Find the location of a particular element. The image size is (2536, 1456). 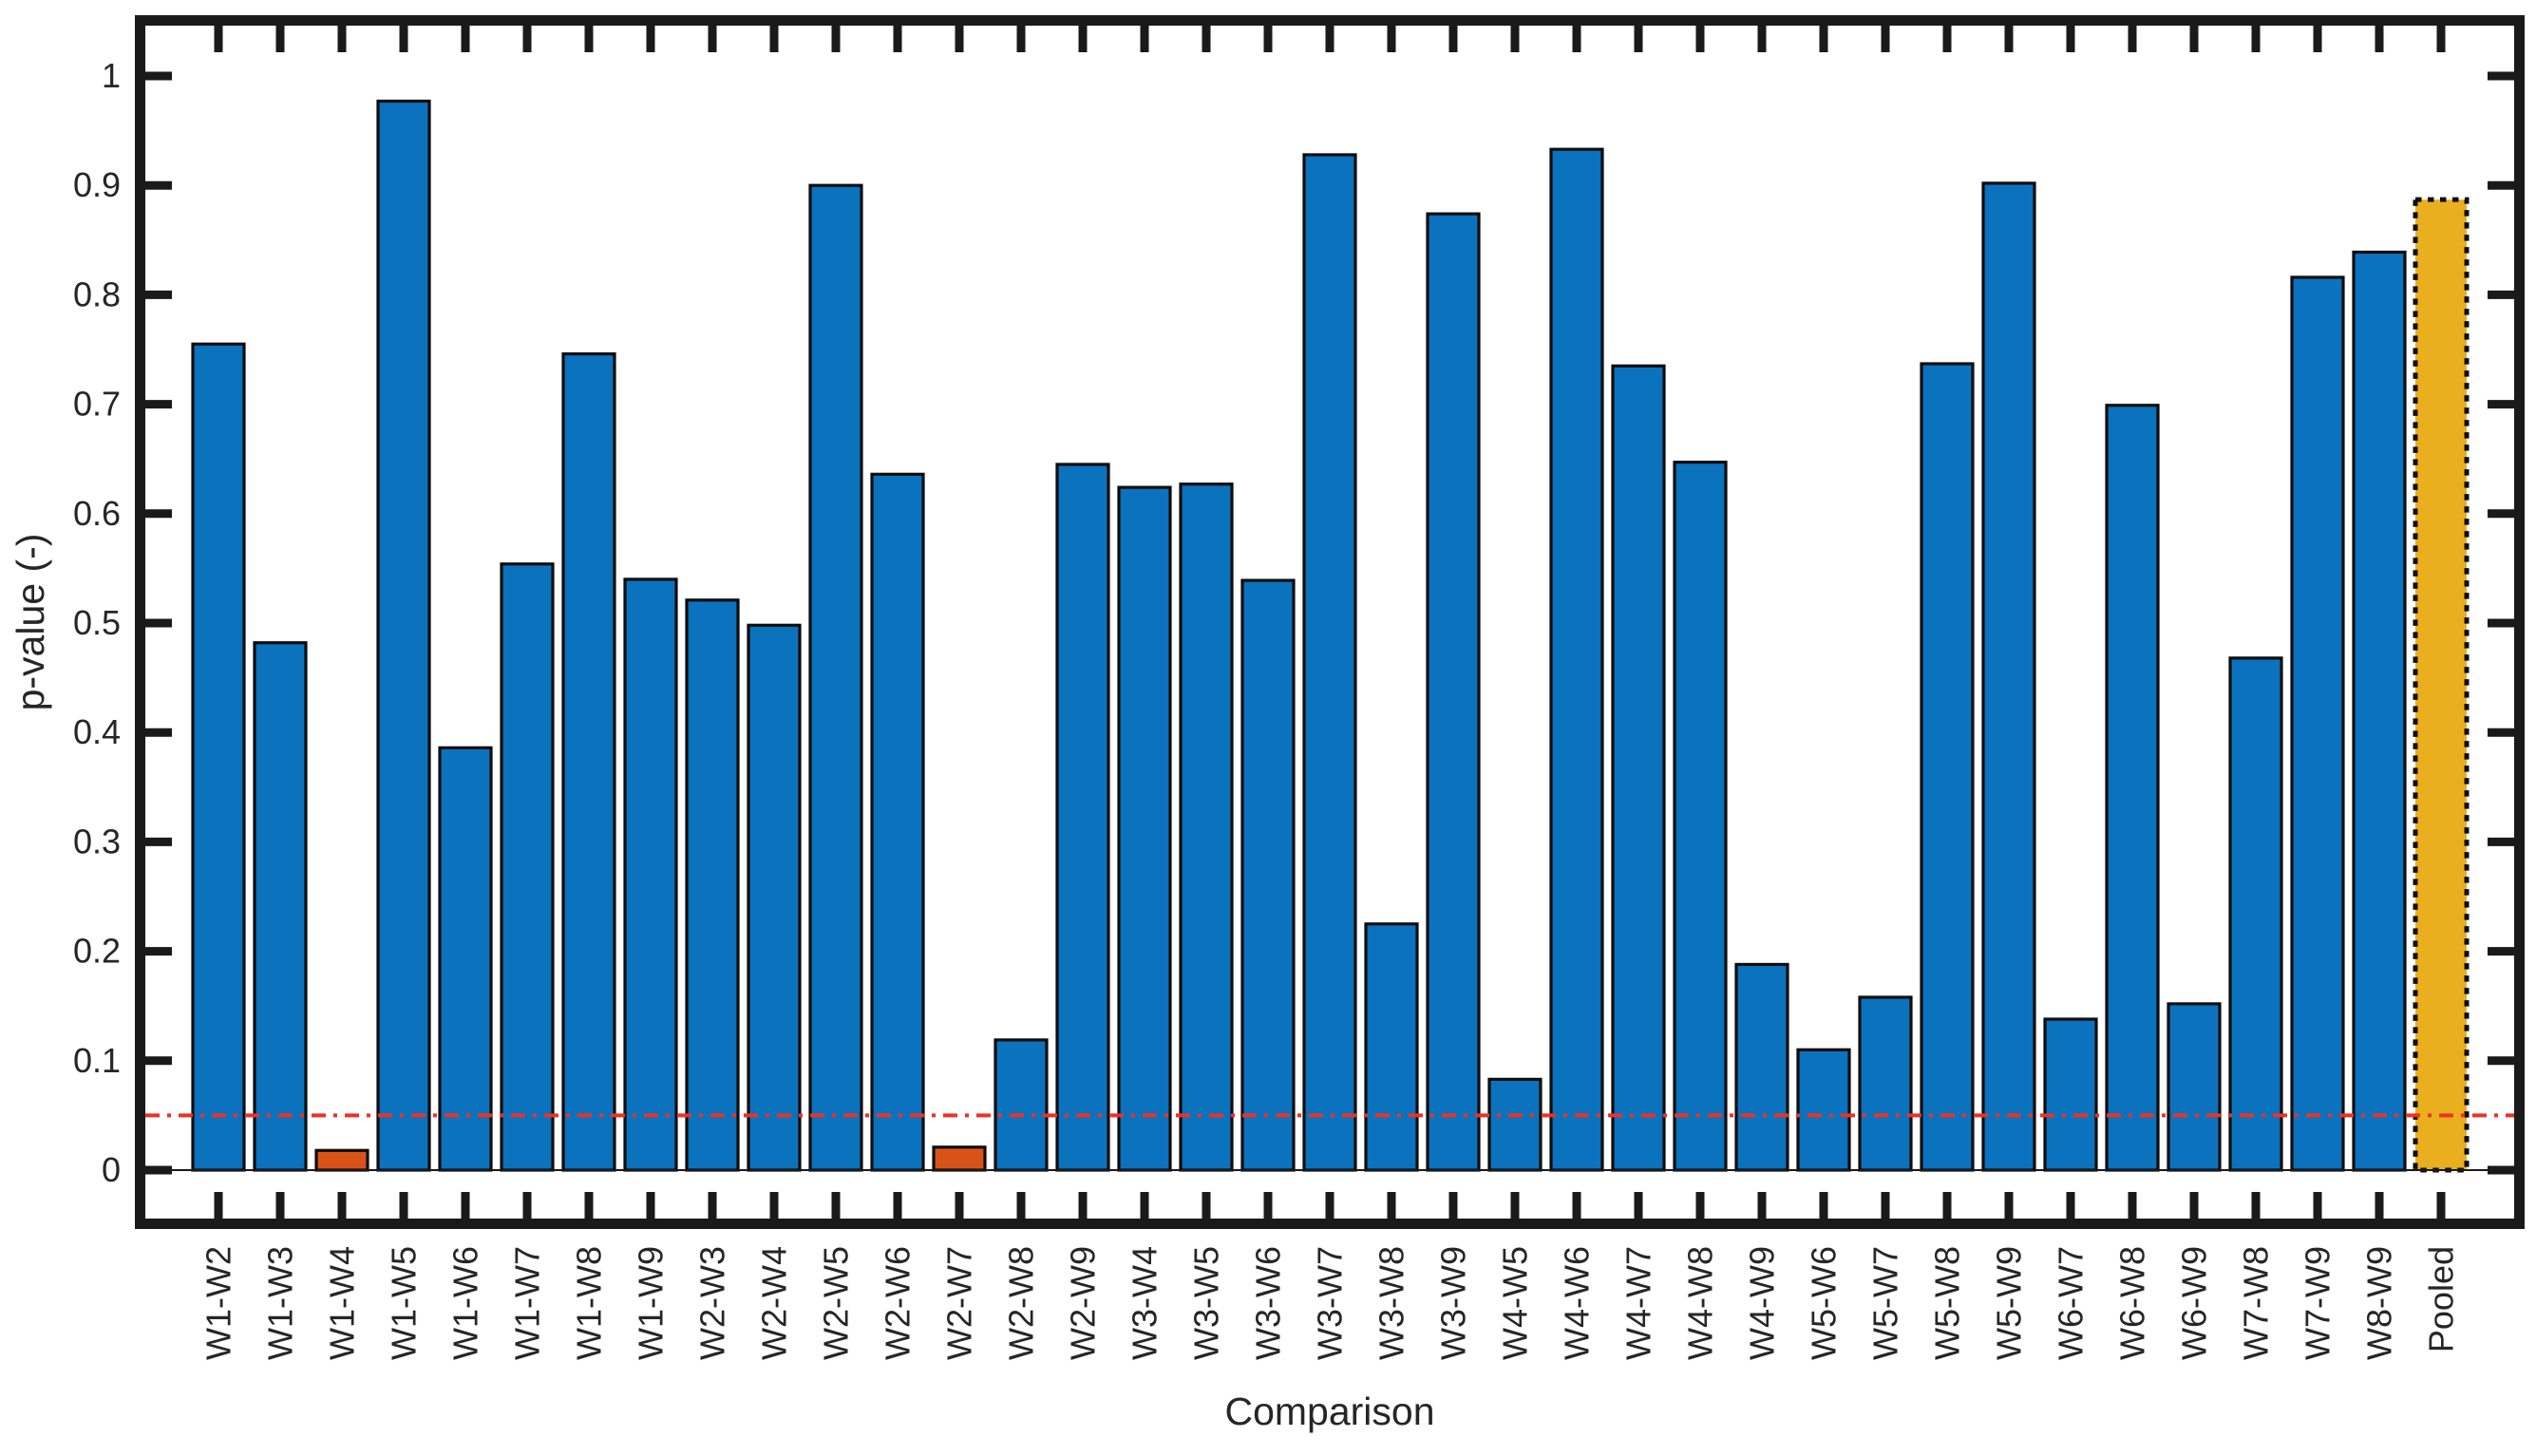

x-category-label: W2-W3 is located at coordinates (712, 1303).